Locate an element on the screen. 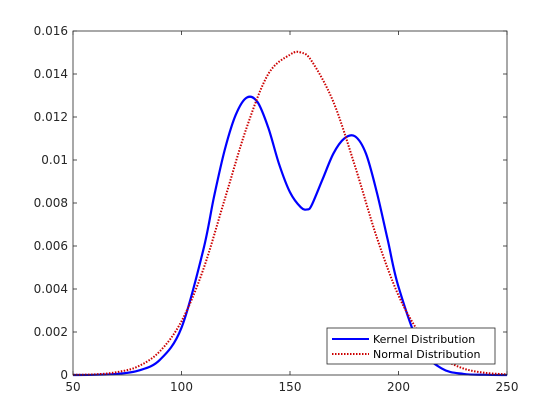 Image resolution: width=560 pixels, height=420 pixels. y-tick-label: 0.004 is located at coordinates (51, 289).